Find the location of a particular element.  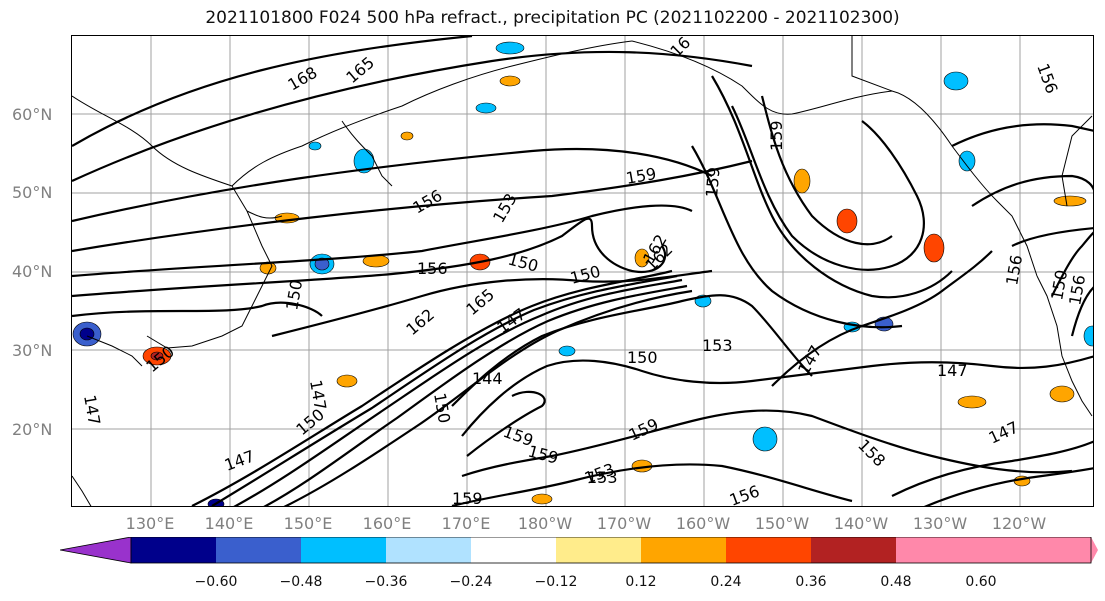

lat-label-60n: 60°N is located at coordinates (32, 114).